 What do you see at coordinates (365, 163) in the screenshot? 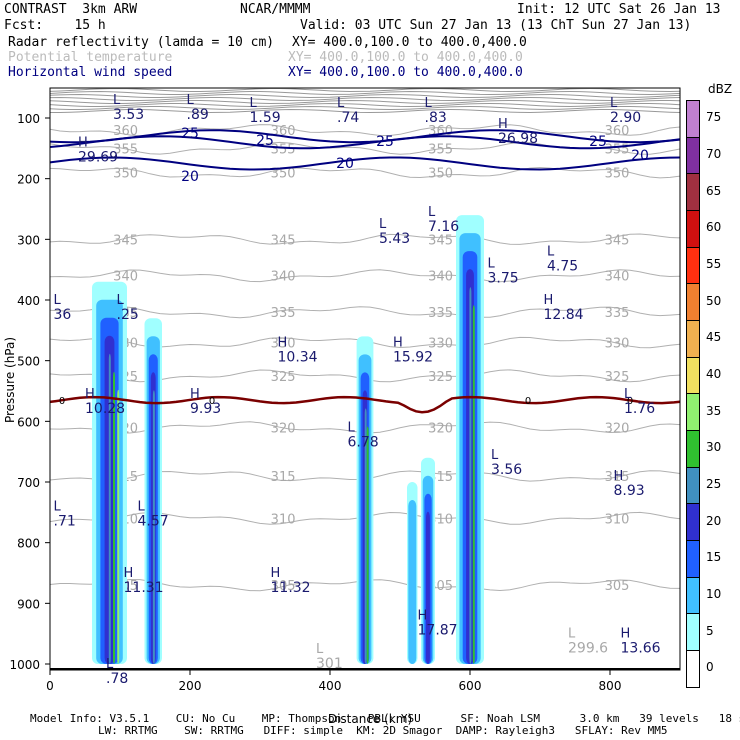
I see `wind-speed-contour` at bounding box center [365, 163].